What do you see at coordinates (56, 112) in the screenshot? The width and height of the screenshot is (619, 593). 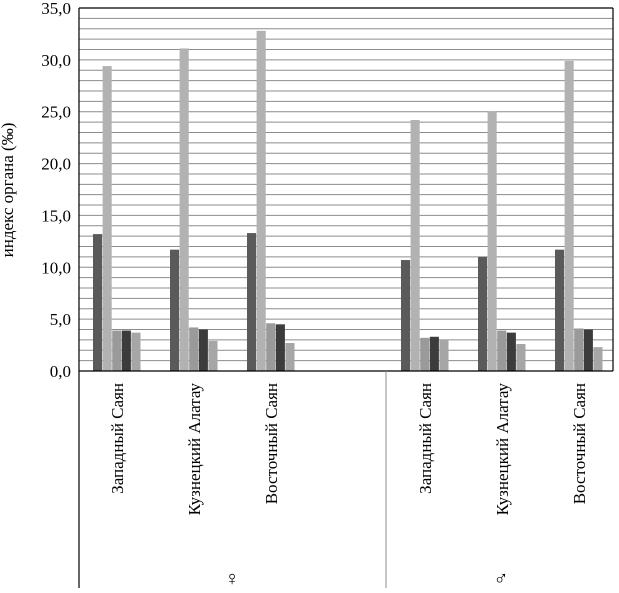 I see `y-tick-label: 25,0` at bounding box center [56, 112].